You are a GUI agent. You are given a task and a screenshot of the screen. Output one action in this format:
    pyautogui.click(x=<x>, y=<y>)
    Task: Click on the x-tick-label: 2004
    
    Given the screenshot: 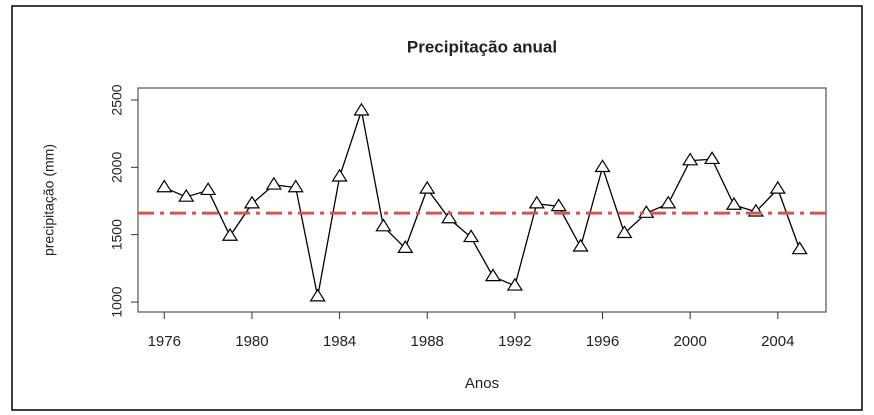 What is the action you would take?
    pyautogui.click(x=777, y=341)
    